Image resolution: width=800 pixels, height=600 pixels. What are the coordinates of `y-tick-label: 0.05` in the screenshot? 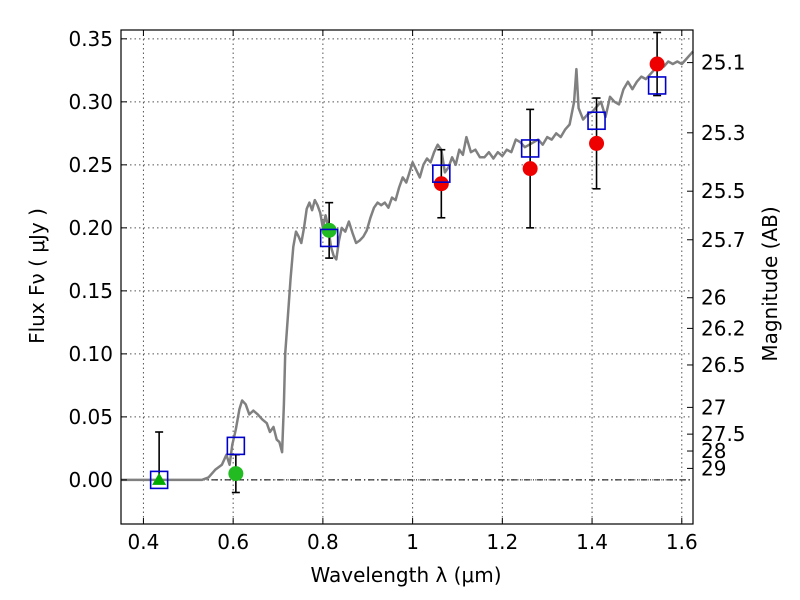 It's located at (90, 417).